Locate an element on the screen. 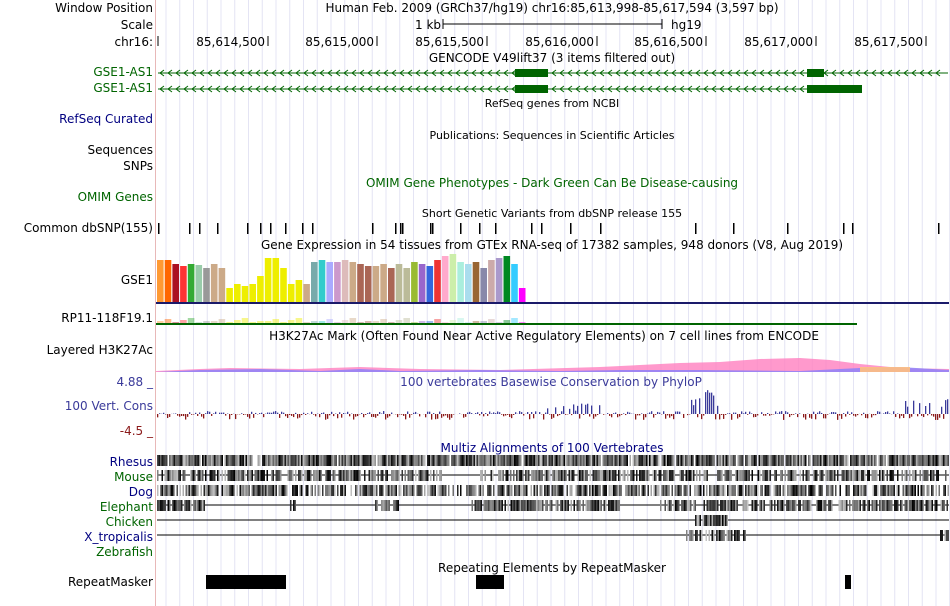 The height and width of the screenshot is (606, 950). multiz-species-mouse: Mouse is located at coordinates (133, 477).